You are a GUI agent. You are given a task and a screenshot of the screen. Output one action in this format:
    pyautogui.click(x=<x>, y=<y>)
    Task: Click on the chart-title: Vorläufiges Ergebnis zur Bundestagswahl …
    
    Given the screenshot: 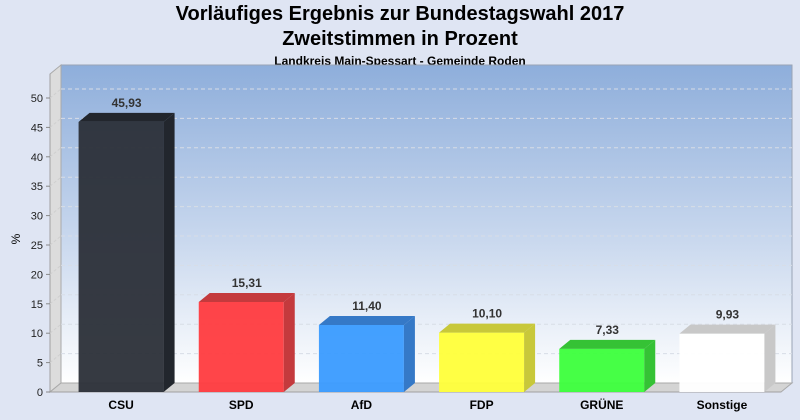 What is the action you would take?
    pyautogui.click(x=400, y=14)
    